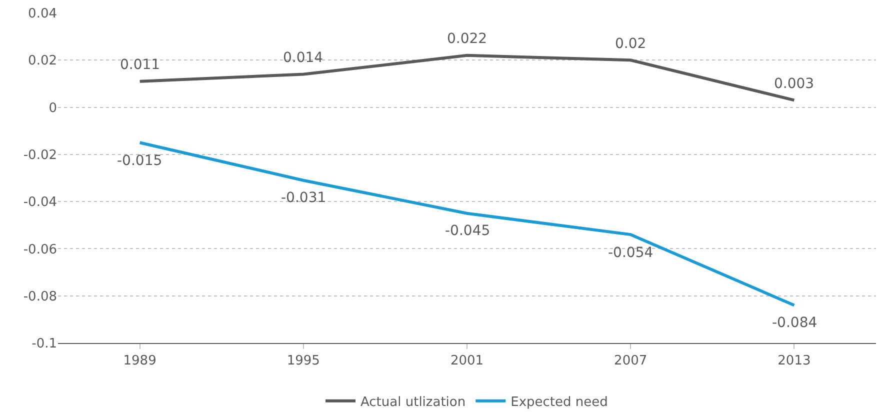 This screenshot has width=878, height=418. What do you see at coordinates (40, 155) in the screenshot?
I see `y-tick-label: -0.02` at bounding box center [40, 155].